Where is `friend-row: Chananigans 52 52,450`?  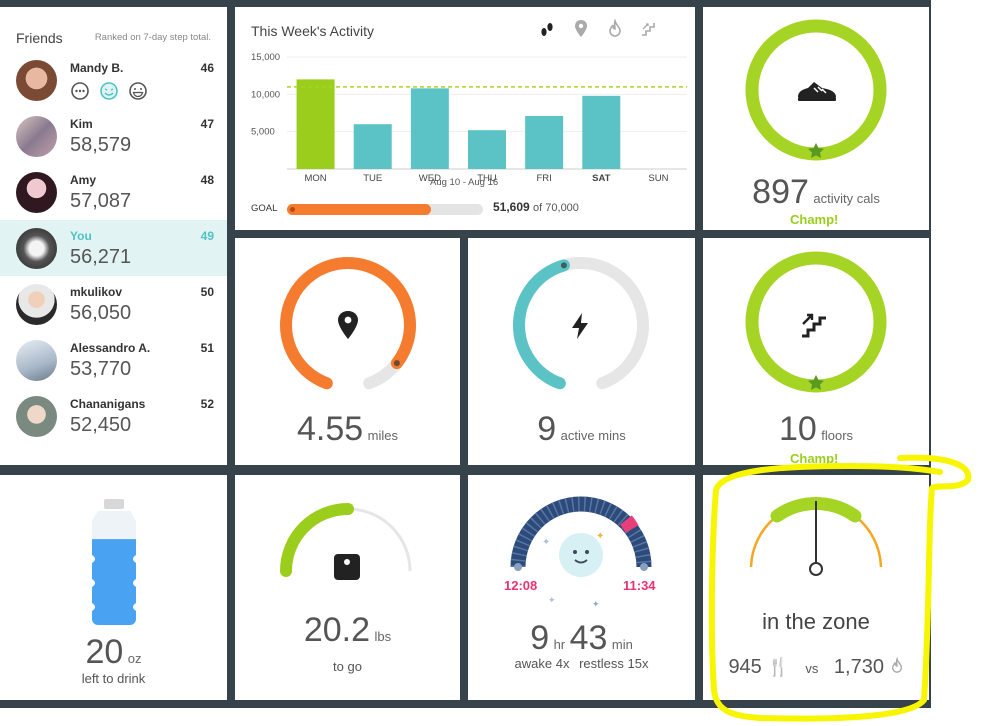
friend-row: Chananigans 52 52,450 is located at coordinates (113, 416).